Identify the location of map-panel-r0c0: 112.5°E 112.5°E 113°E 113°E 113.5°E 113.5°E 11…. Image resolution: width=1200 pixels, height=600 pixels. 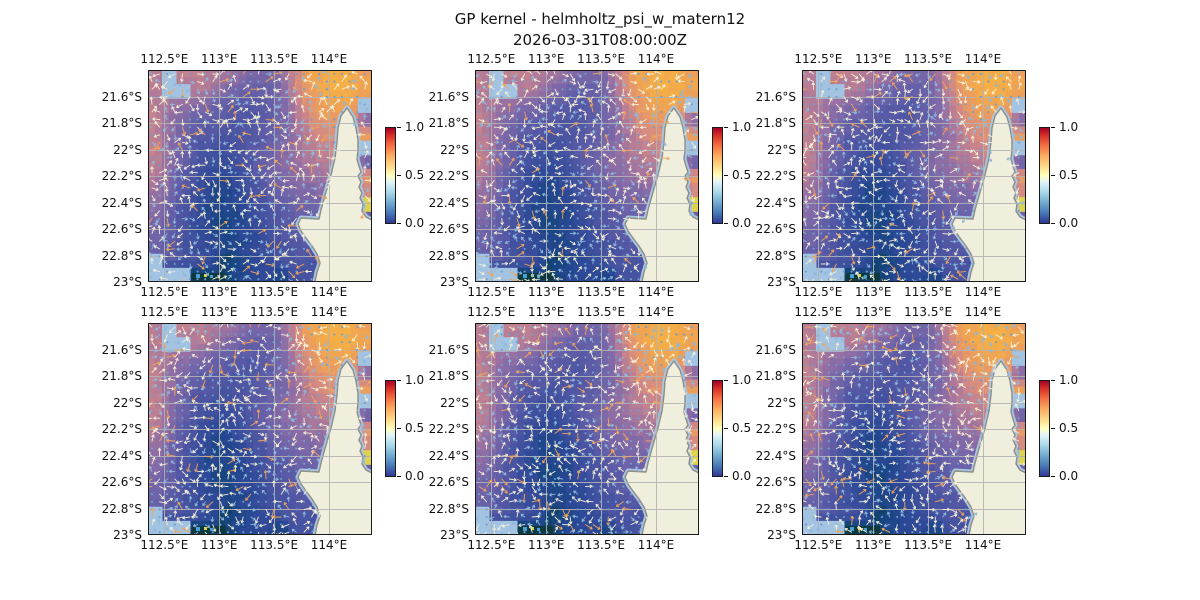
(263, 175).